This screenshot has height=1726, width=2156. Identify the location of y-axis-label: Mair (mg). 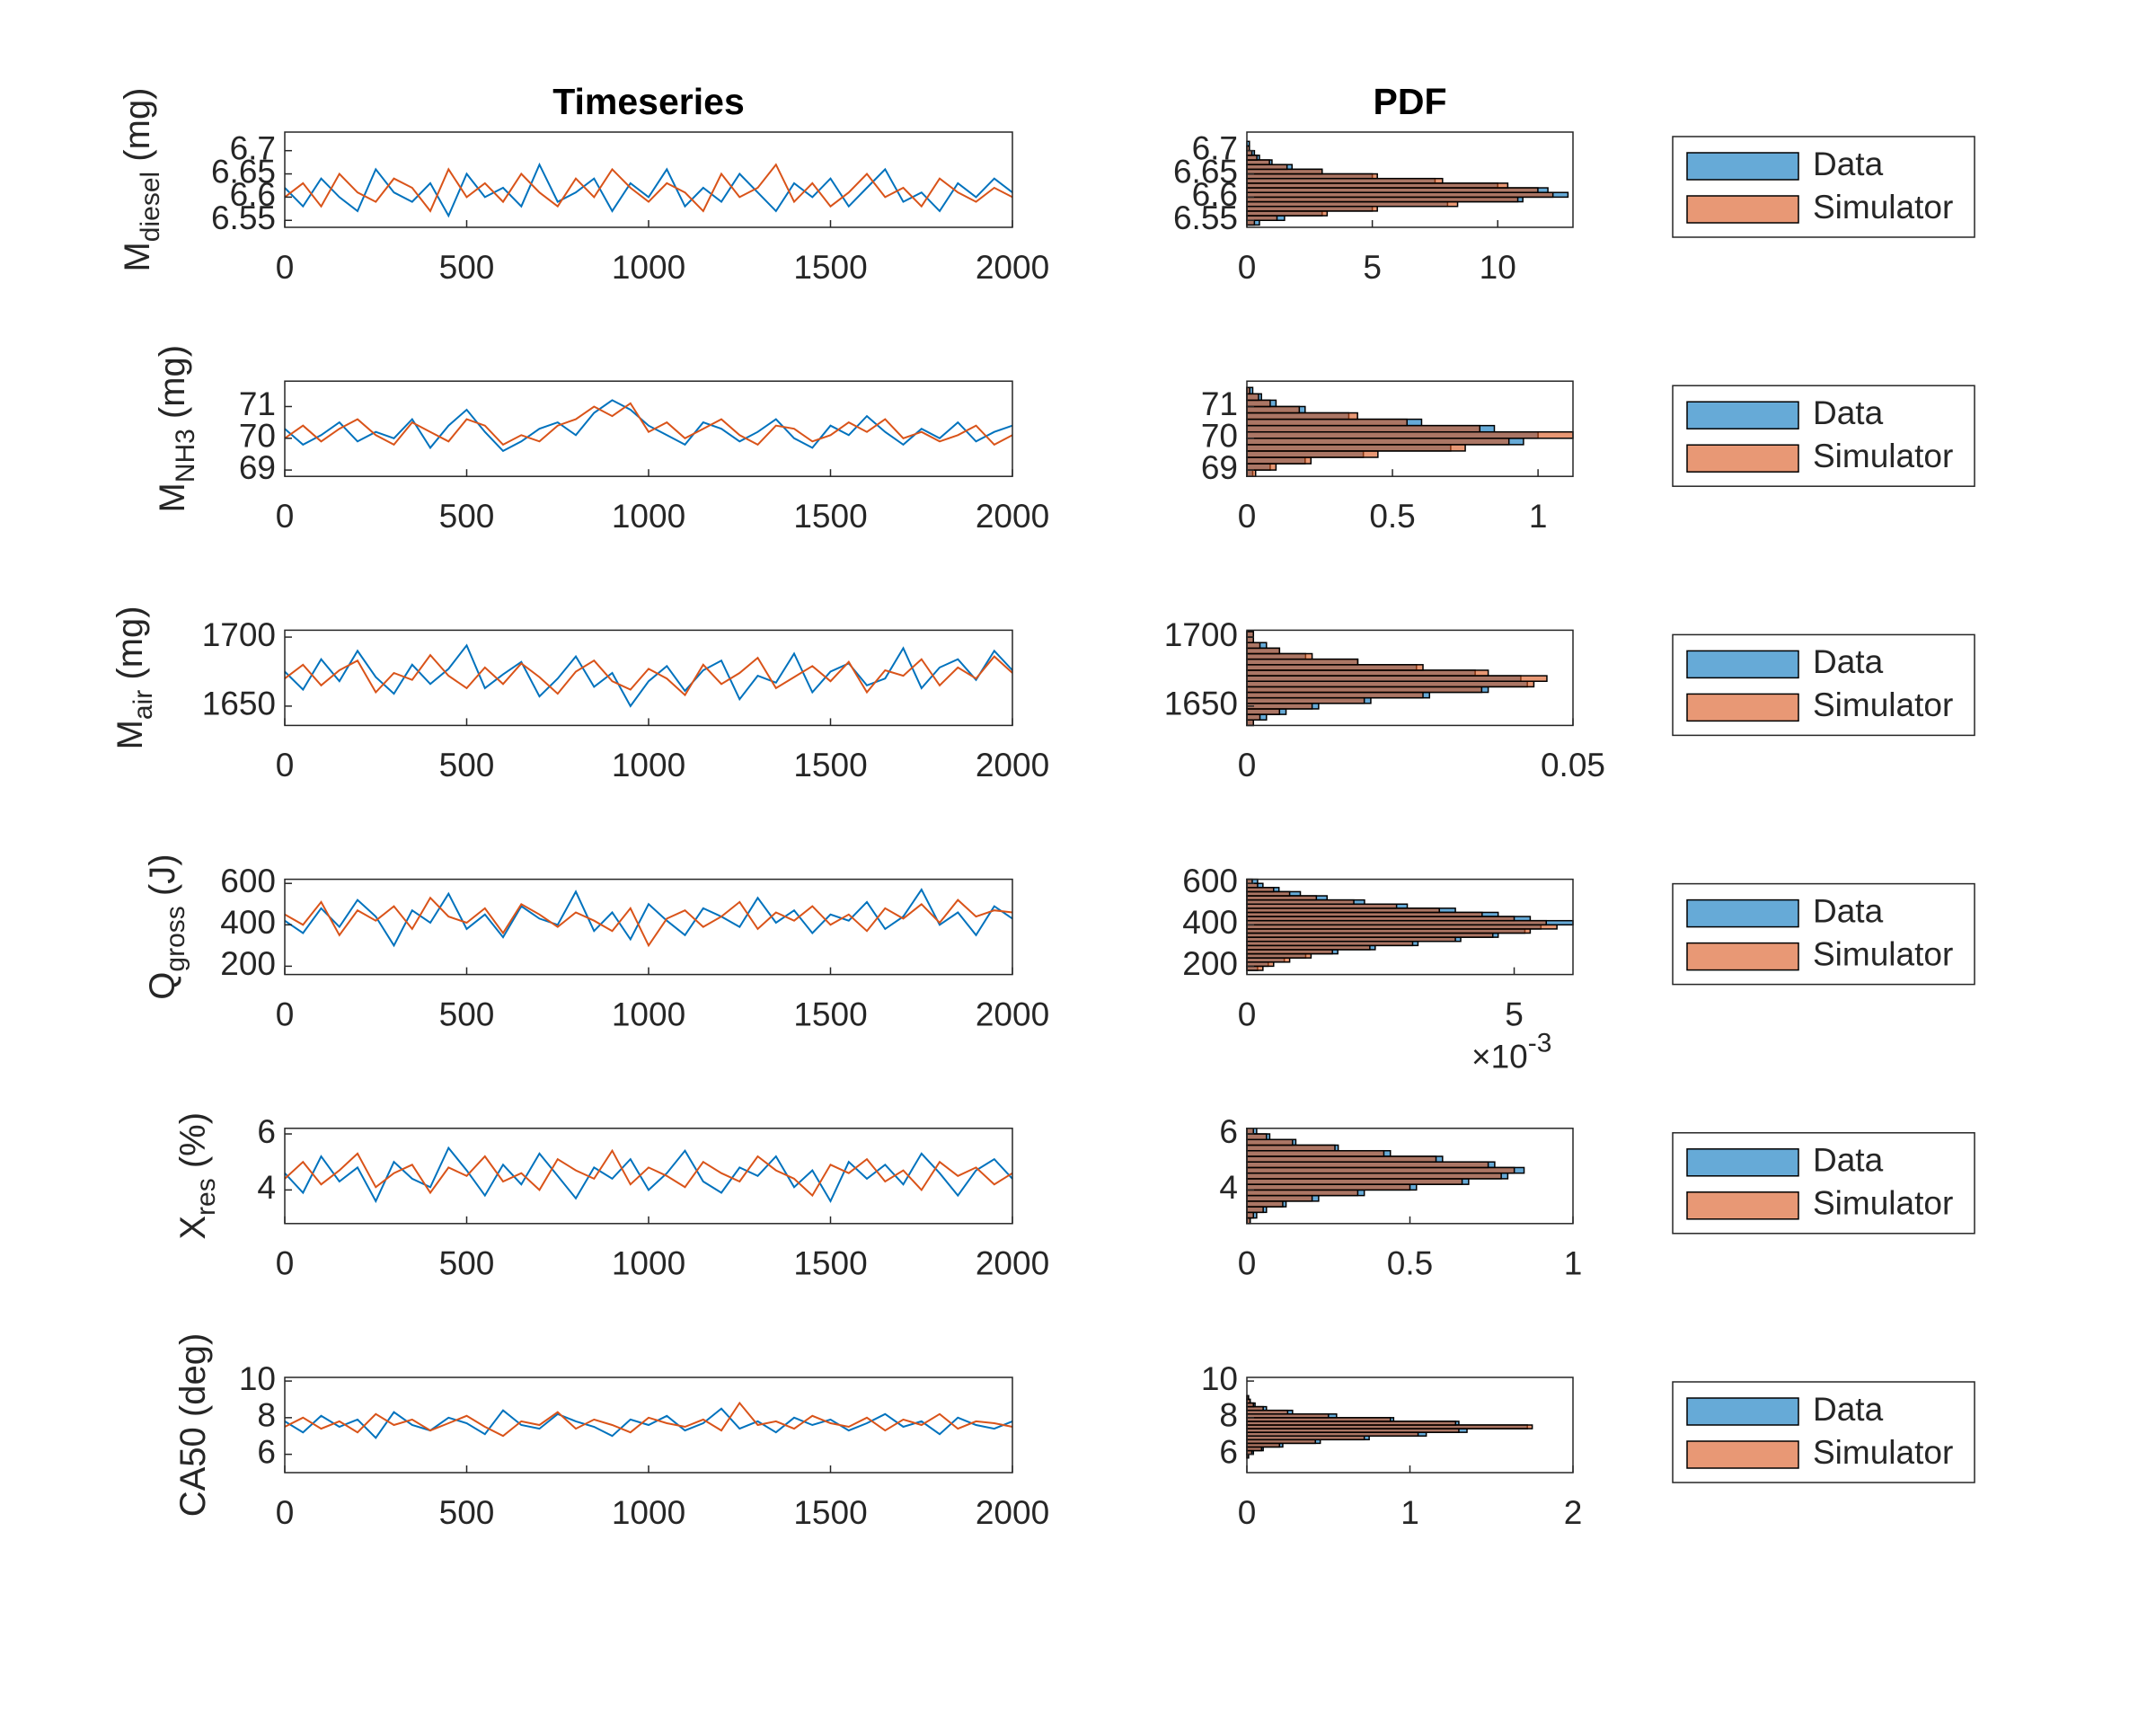
(134, 677).